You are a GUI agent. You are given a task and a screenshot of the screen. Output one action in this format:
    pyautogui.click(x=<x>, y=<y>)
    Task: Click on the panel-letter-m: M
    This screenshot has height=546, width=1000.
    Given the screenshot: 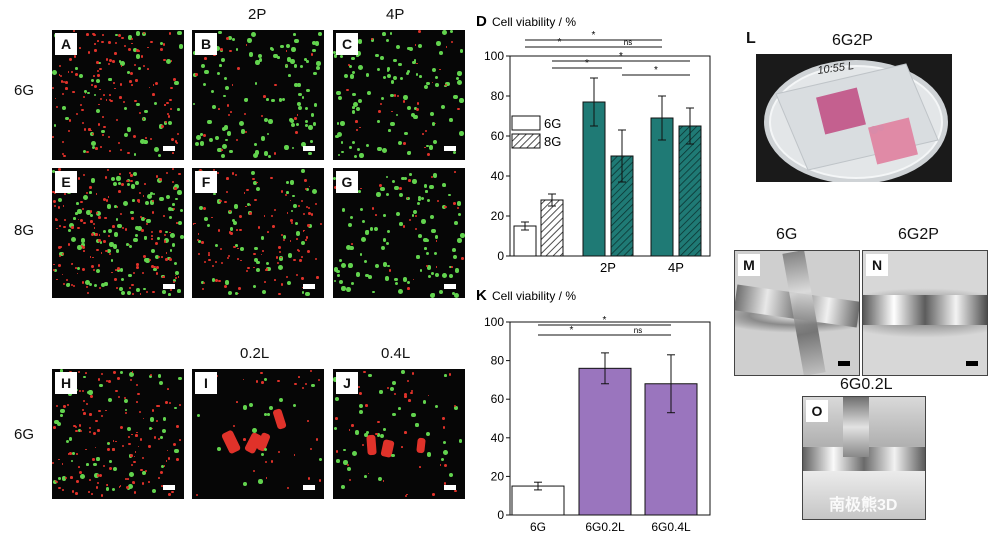 What is the action you would take?
    pyautogui.click(x=749, y=265)
    